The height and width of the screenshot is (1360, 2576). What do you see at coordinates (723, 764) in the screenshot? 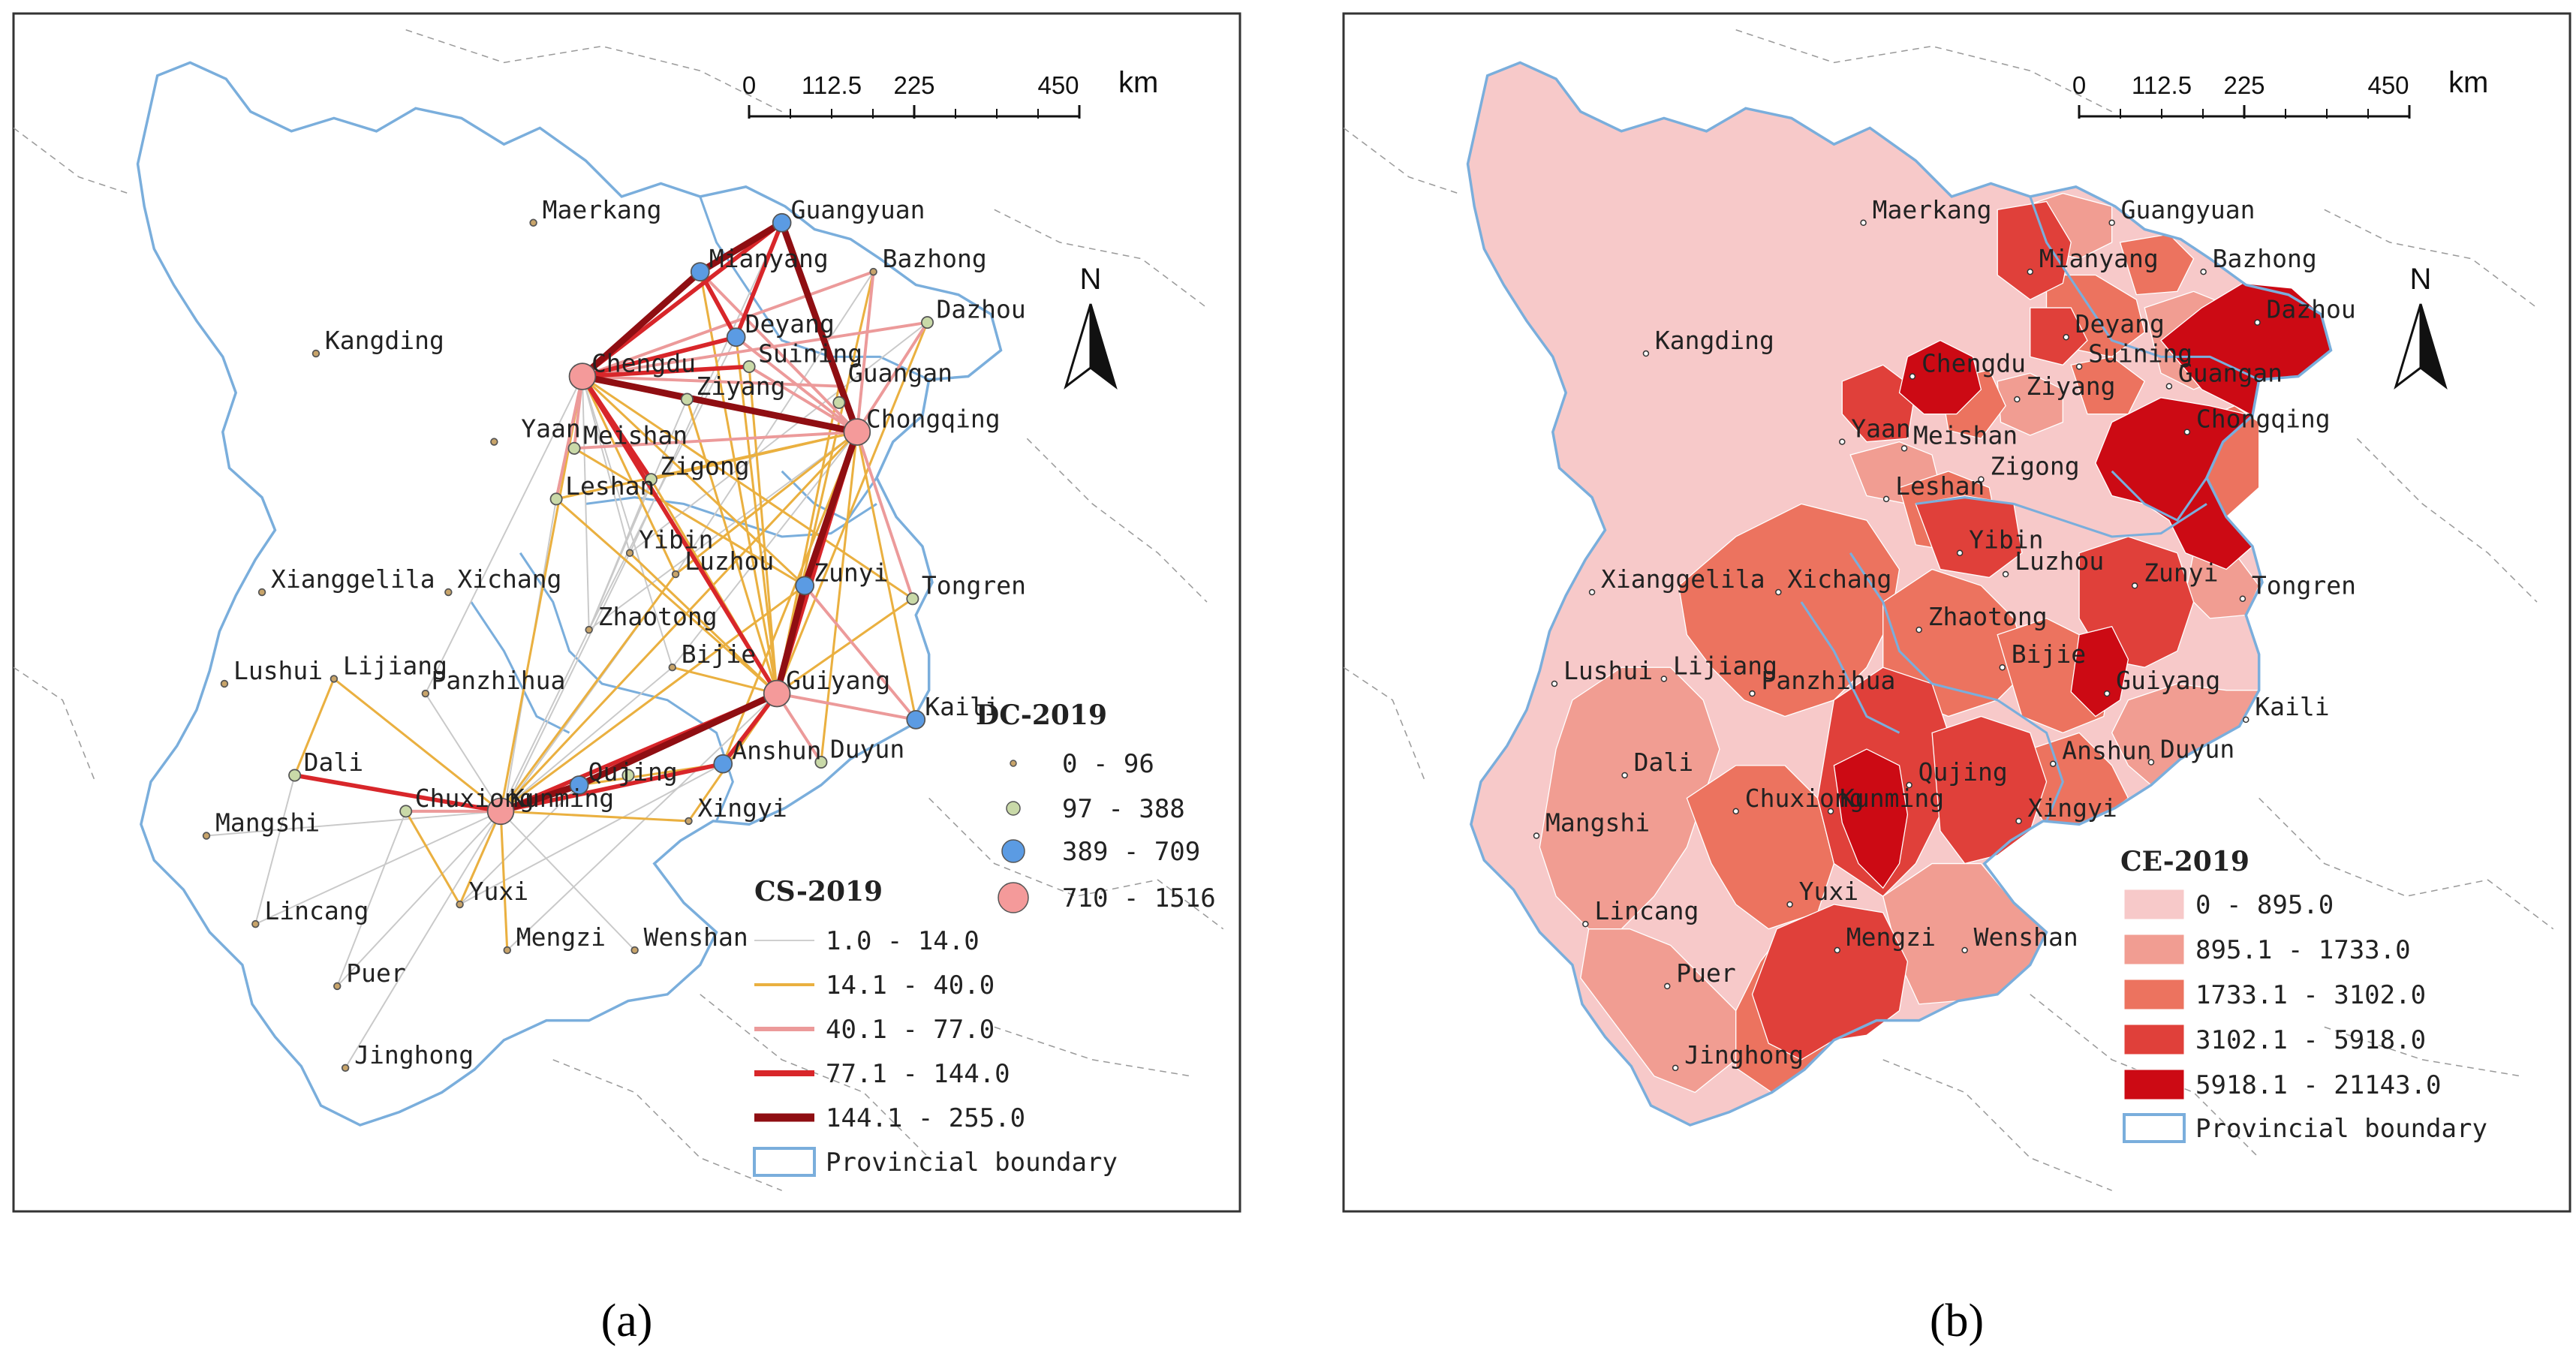
I see `node-anshun` at bounding box center [723, 764].